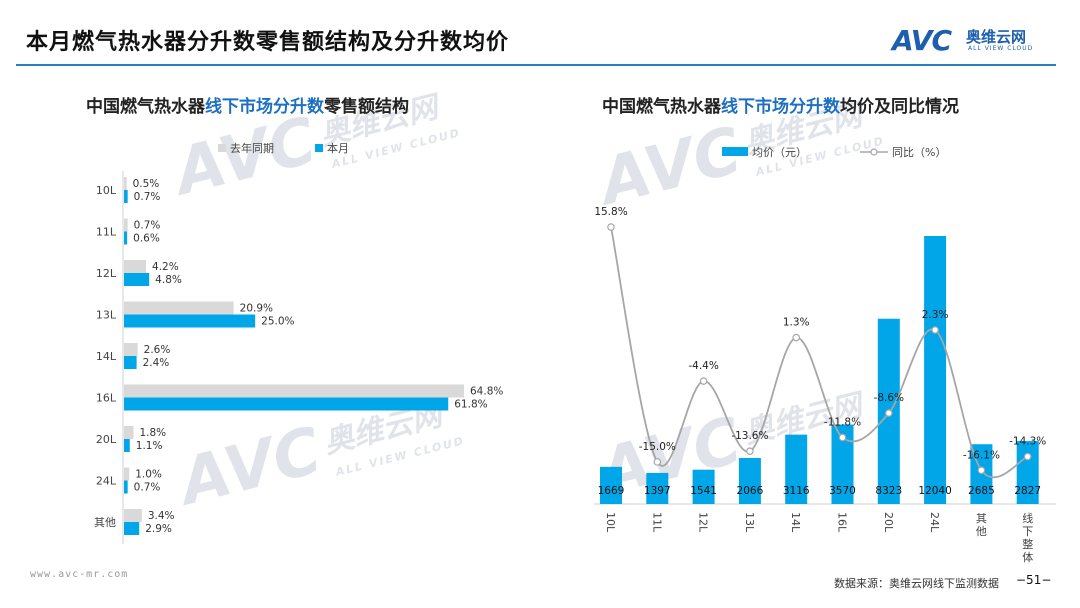 The height and width of the screenshot is (608, 1080). What do you see at coordinates (536, 65) in the screenshot?
I see `title-underline` at bounding box center [536, 65].